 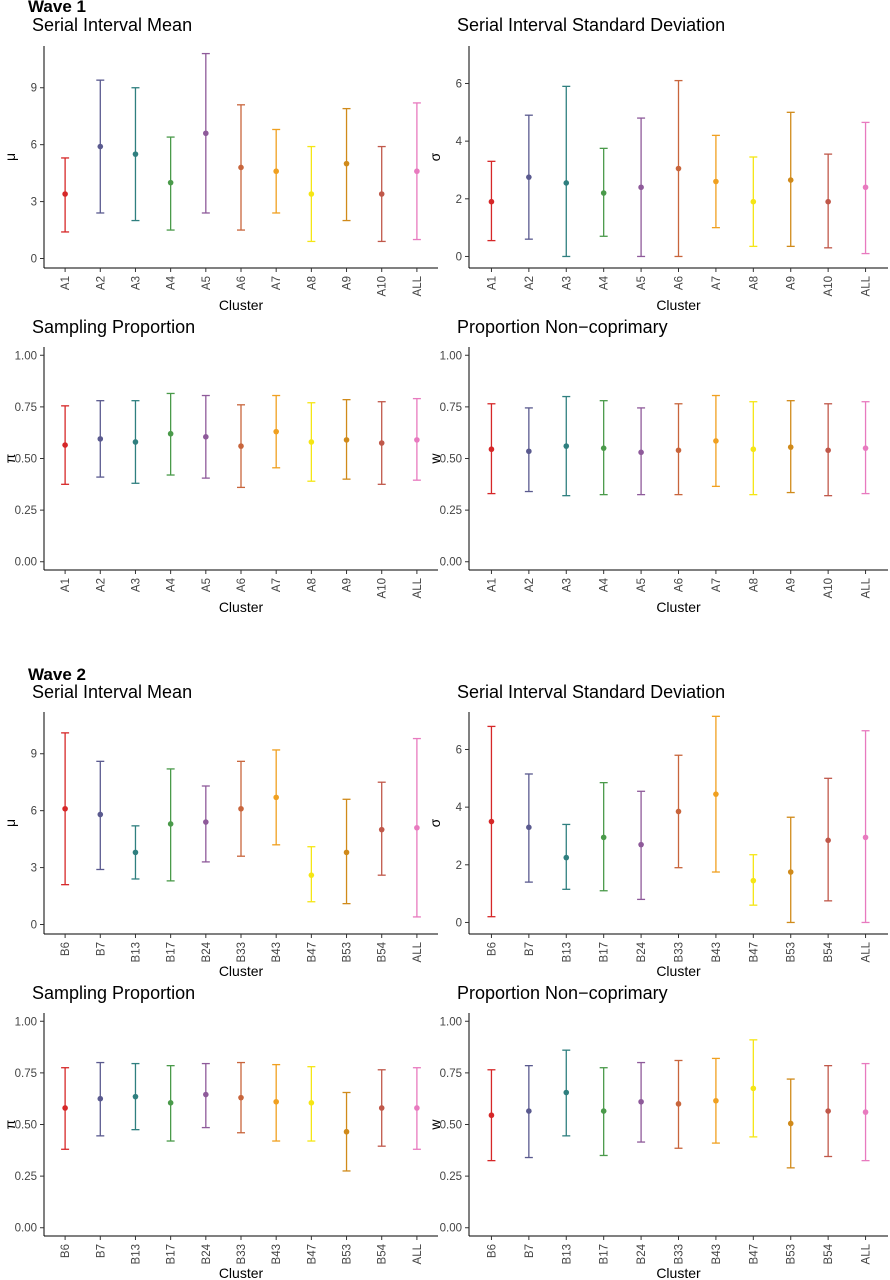 I want to click on data-point-A6, so click(x=678, y=450).